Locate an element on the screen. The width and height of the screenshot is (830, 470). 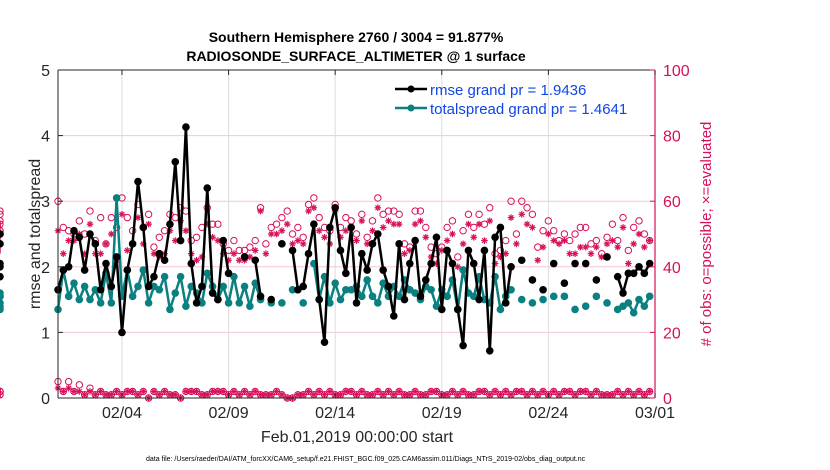
y2-tick-label: 60 is located at coordinates (672, 202).